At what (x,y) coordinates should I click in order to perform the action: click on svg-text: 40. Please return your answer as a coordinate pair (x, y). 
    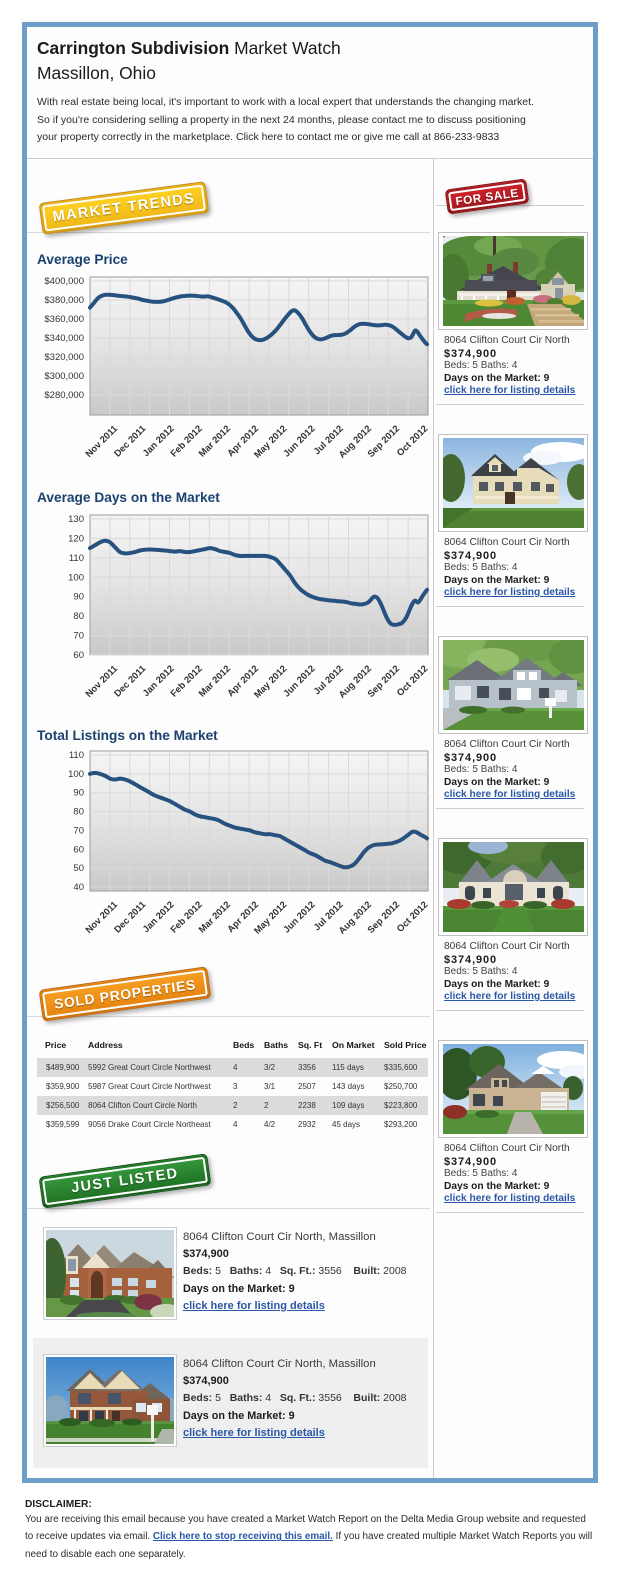
    Looking at the image, I should click on (78, 887).